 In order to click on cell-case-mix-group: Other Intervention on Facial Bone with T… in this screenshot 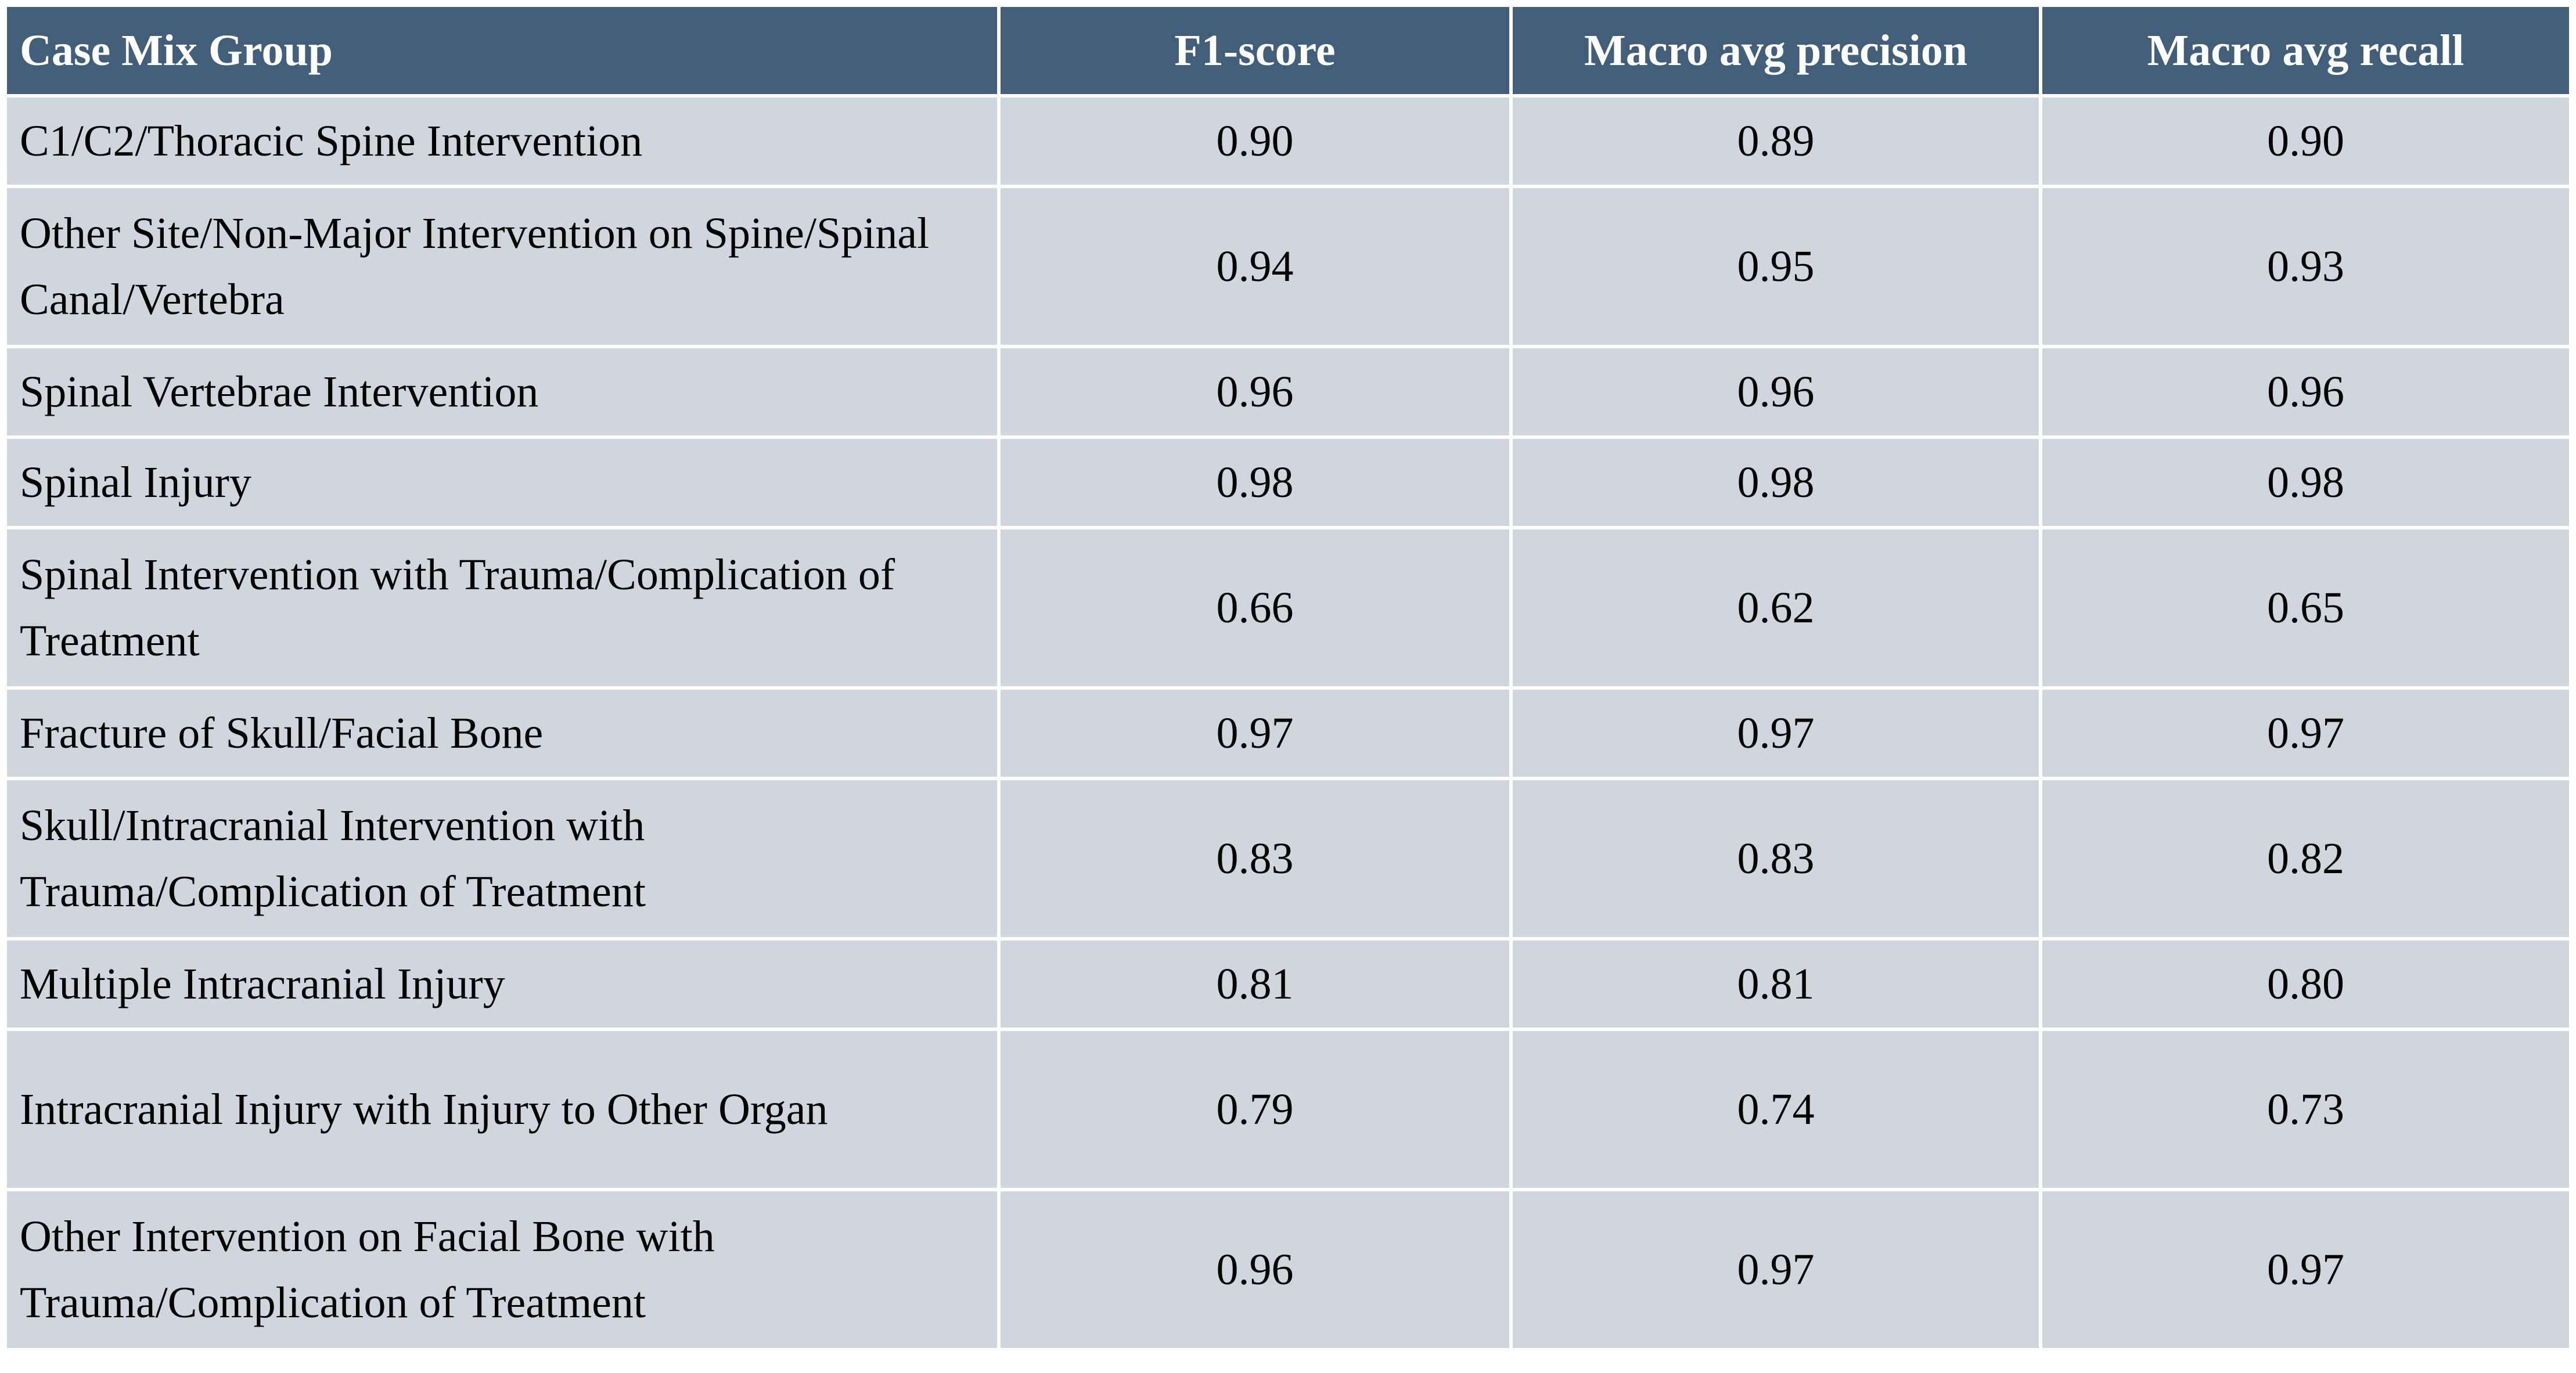, I will do `click(502, 1270)`.